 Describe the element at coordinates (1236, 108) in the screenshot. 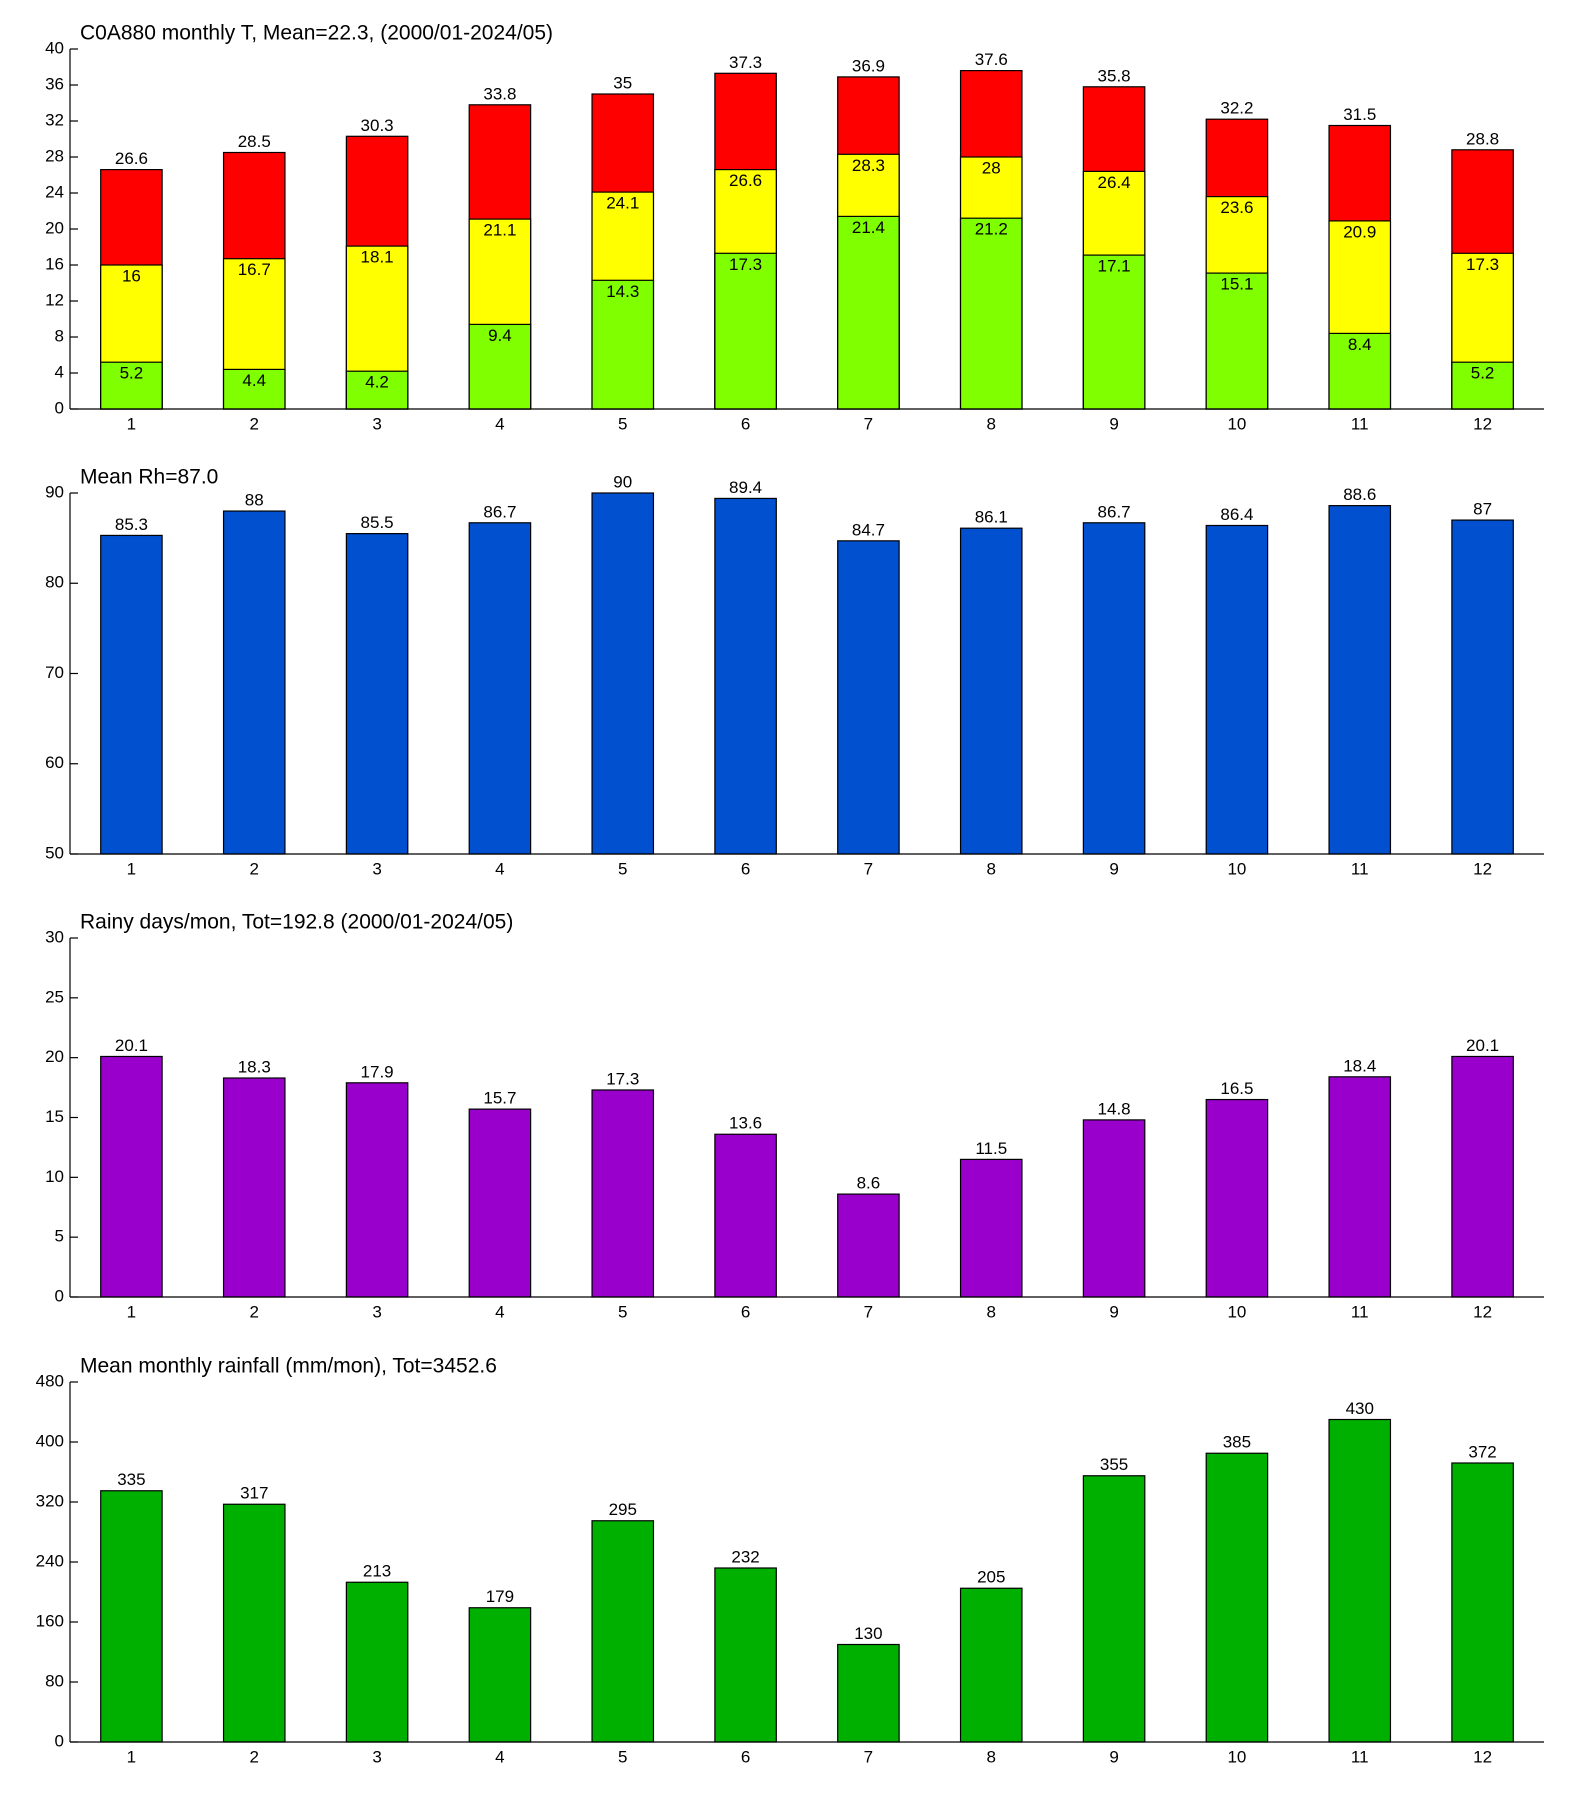

I see `value-label: 32.2` at that location.